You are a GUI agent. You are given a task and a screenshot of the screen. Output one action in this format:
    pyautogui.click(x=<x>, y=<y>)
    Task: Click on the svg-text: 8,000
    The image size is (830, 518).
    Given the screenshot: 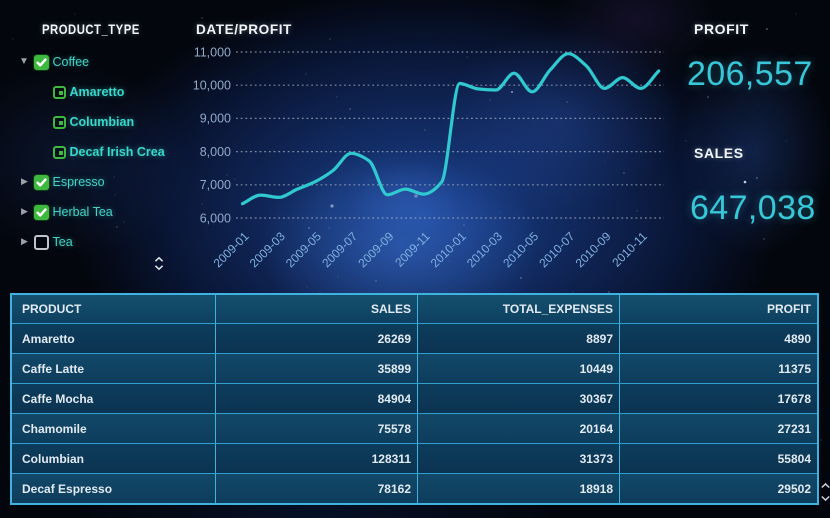 What is the action you would take?
    pyautogui.click(x=215, y=152)
    